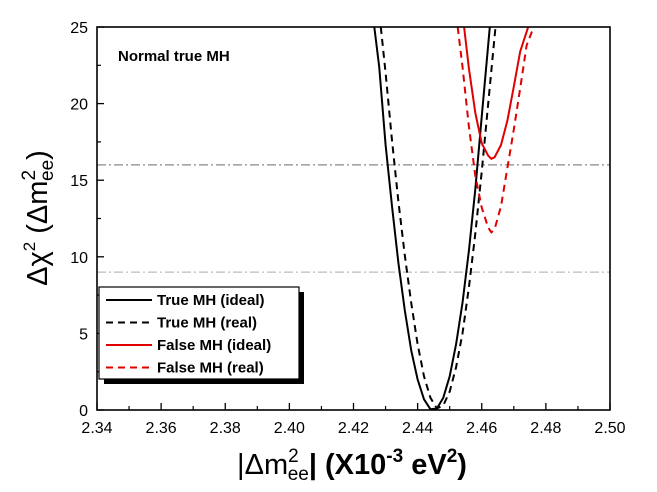 This screenshot has width=657, height=492. Describe the element at coordinates (353, 428) in the screenshot. I see `x-tick-label: 2.42` at that location.